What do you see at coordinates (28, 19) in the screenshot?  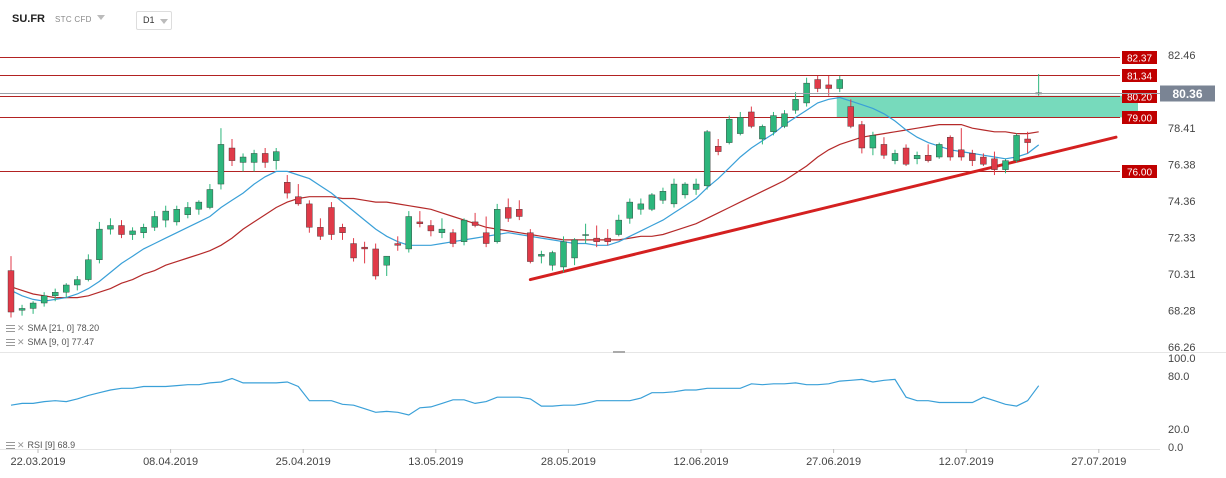 I see `symbol-label: SU.FR` at bounding box center [28, 19].